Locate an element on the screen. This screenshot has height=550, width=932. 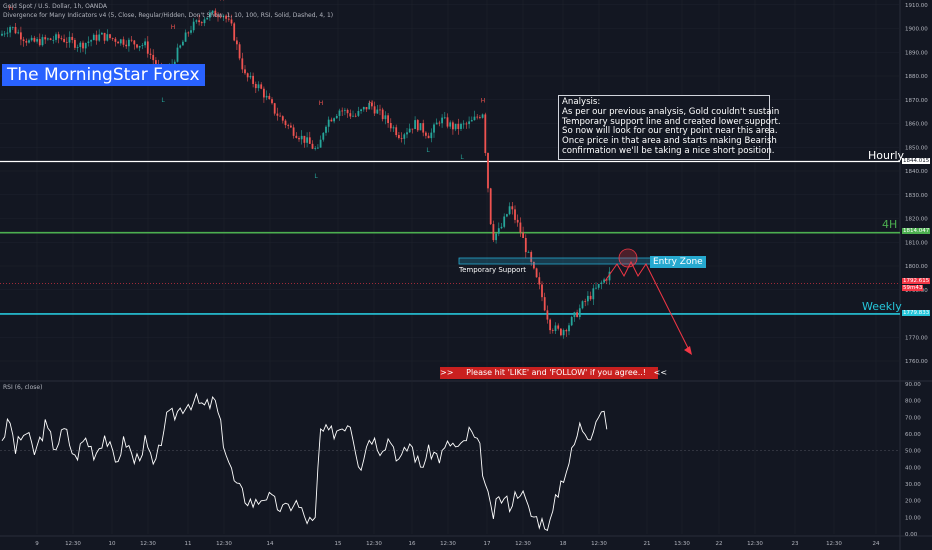
time-tick-label: 11 is located at coordinates (188, 544).